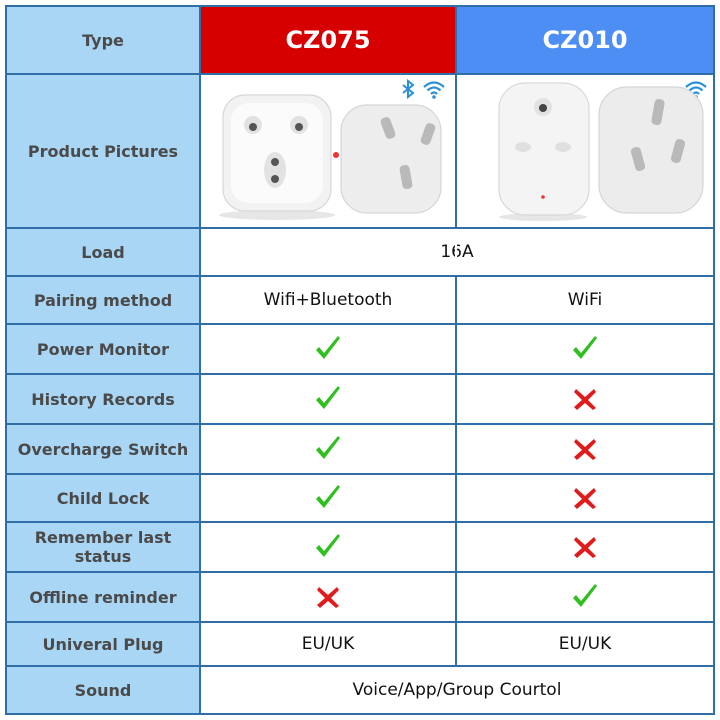  I want to click on row-label-power-monitor: Power Monitor, so click(103, 349).